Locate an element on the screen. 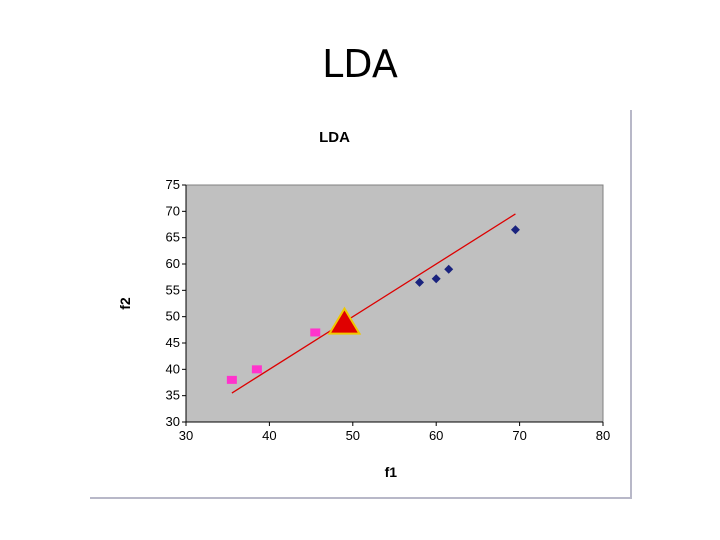 The image size is (720, 540). y-tick-label: 50 is located at coordinates (173, 316).